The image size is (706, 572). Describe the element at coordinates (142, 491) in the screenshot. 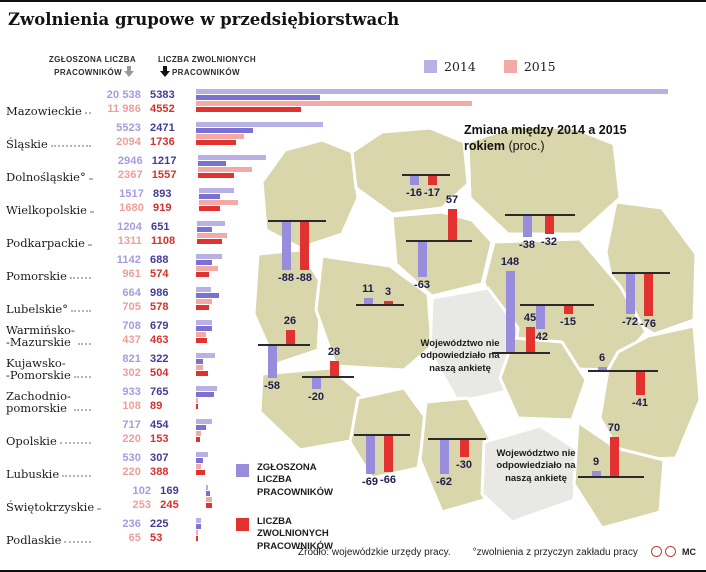

I see `reported-2014-value: 102` at that location.